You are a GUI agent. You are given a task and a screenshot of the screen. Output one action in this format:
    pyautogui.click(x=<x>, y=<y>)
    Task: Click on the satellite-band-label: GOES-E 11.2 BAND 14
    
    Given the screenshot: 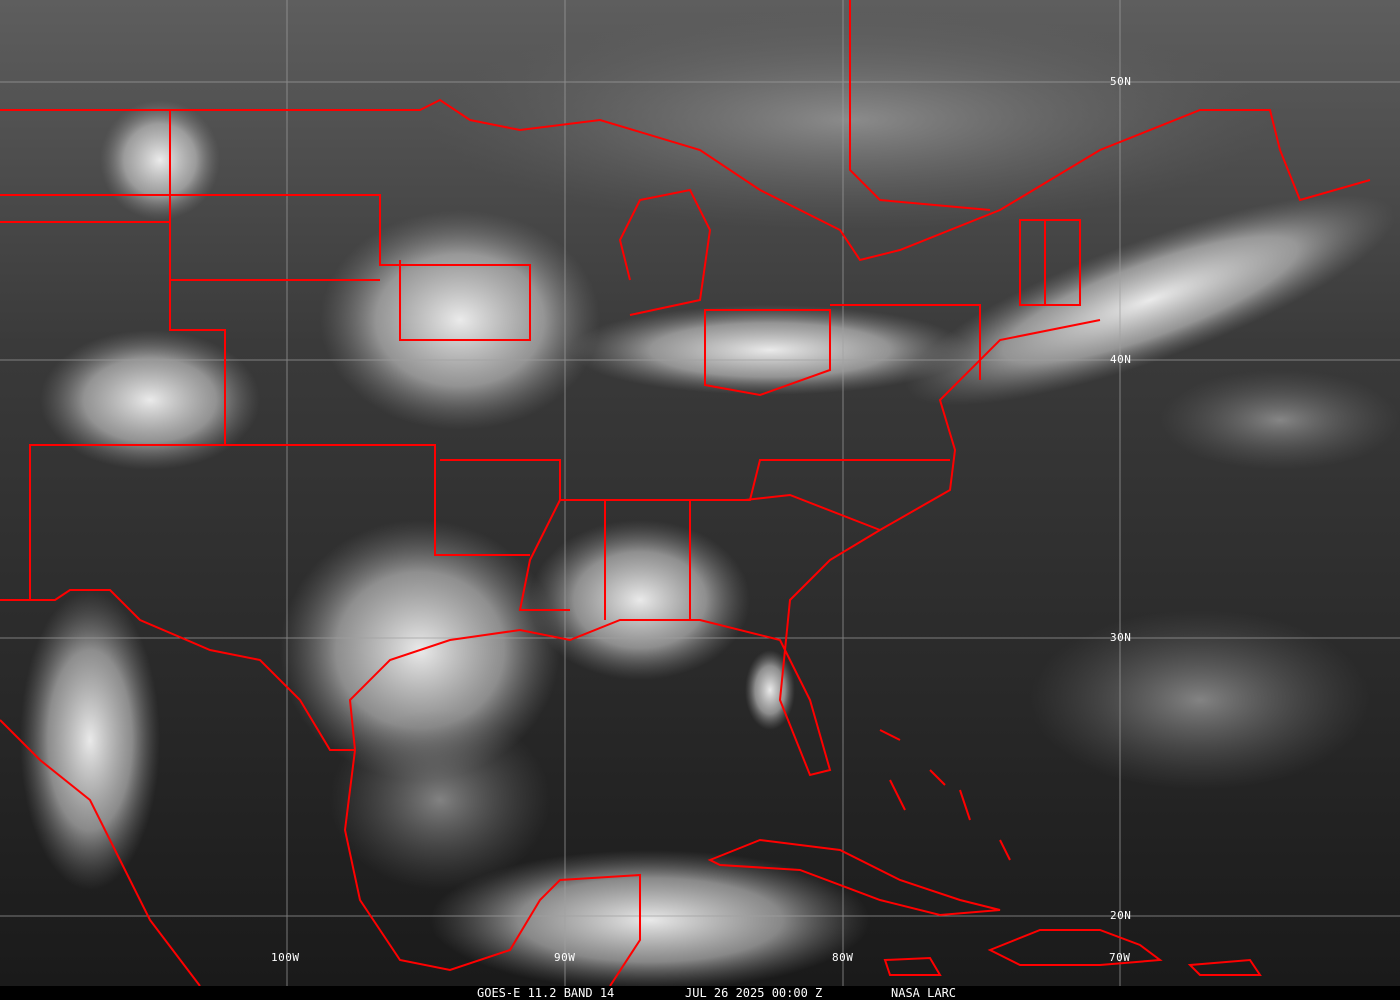 What is the action you would take?
    pyautogui.click(x=546, y=993)
    